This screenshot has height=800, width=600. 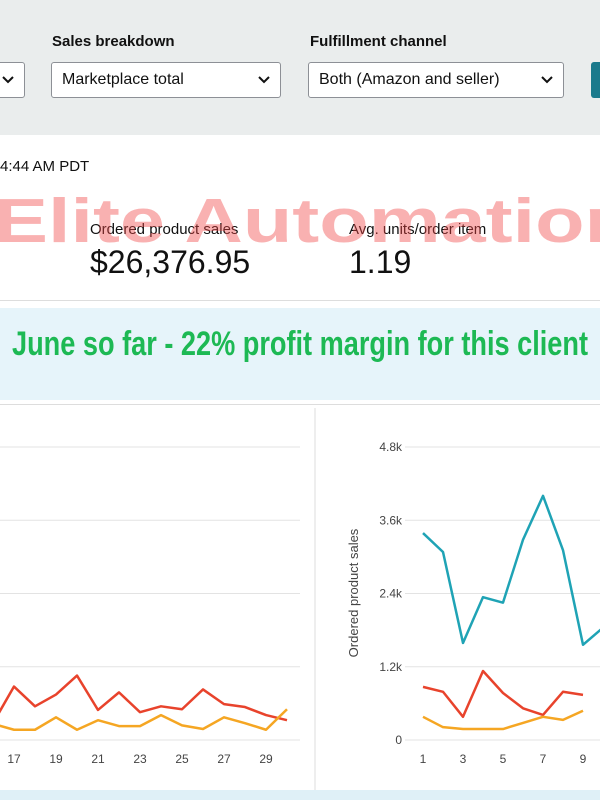 I want to click on x-tick-label: 9, so click(x=583, y=759).